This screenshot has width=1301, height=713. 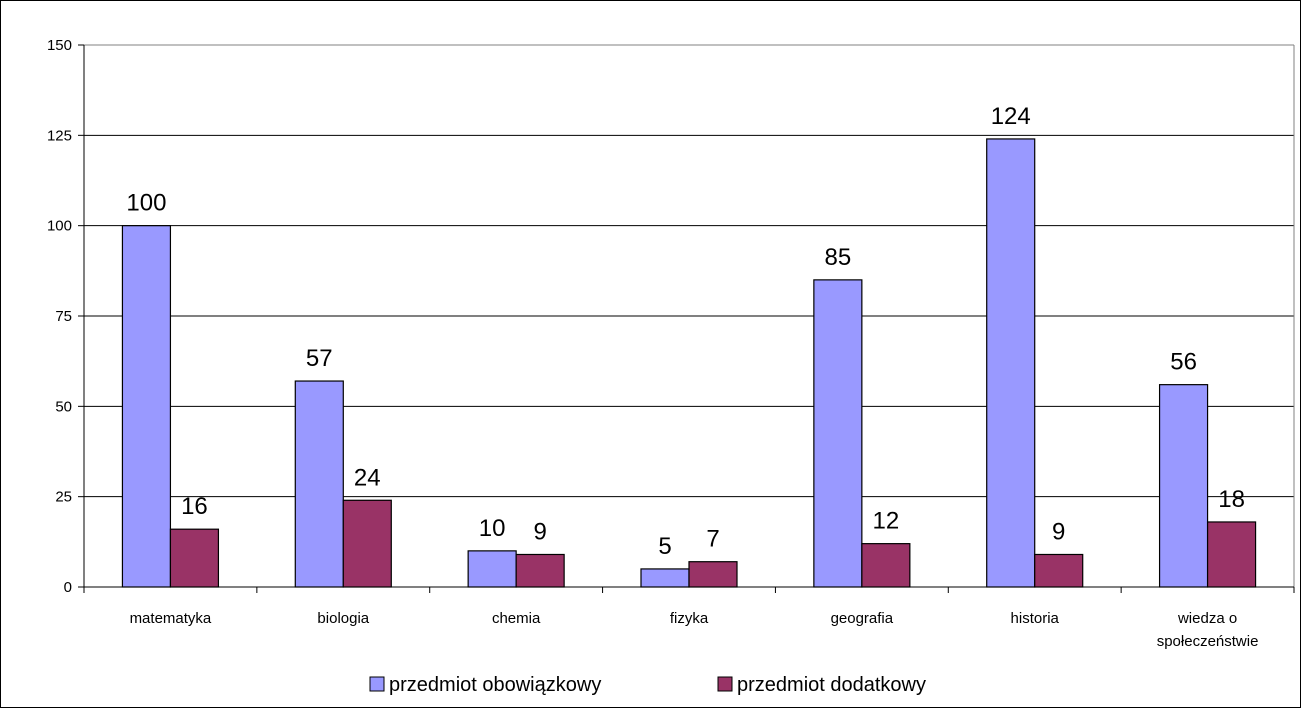 What do you see at coordinates (1208, 641) in the screenshot?
I see `x-tick-label: społeczeństwie` at bounding box center [1208, 641].